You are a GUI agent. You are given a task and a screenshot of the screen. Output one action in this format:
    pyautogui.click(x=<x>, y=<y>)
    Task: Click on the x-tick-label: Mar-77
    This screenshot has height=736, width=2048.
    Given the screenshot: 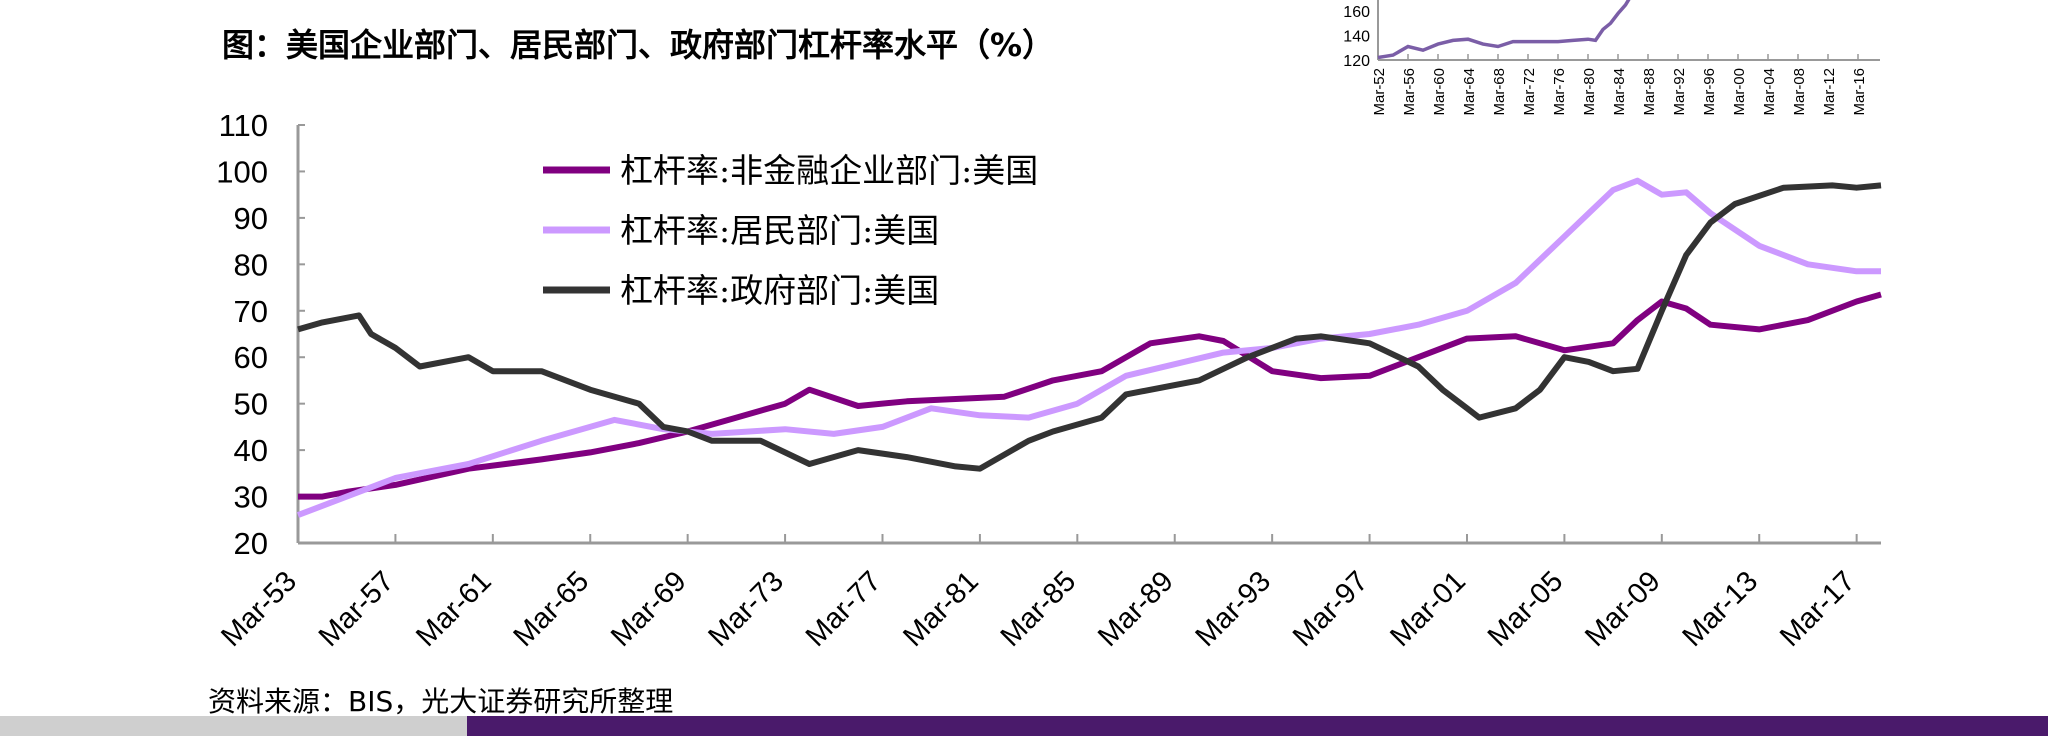 What is the action you would take?
    pyautogui.click(x=844, y=609)
    